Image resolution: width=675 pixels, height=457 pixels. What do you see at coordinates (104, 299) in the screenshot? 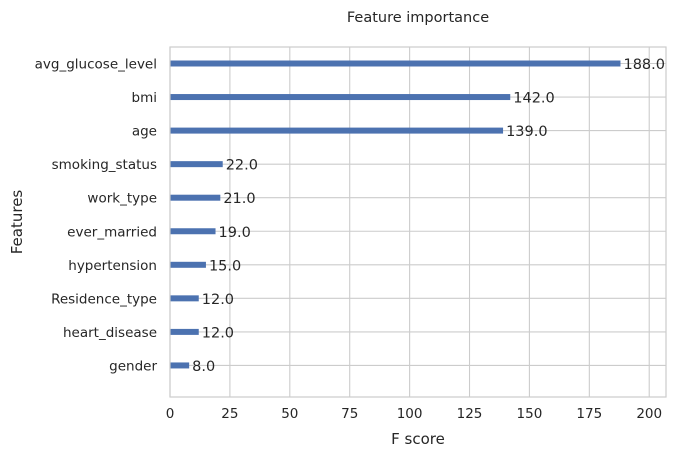
I see `y-tick-label-Residence_type: Residence_type` at bounding box center [104, 299].